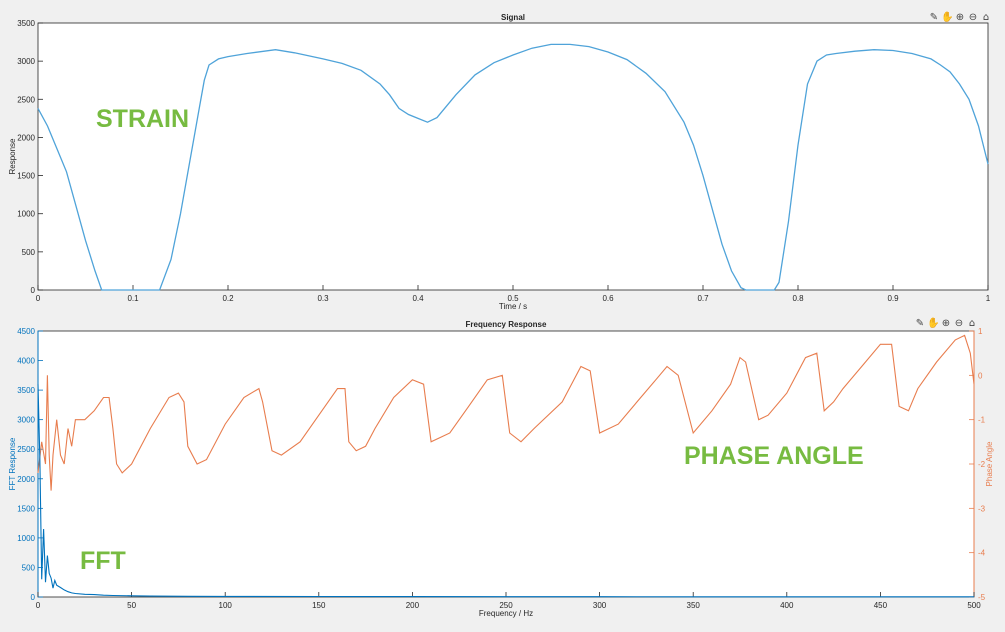 The image size is (1005, 632). Describe the element at coordinates (982, 464) in the screenshot. I see `phase-y-tick-label: -2` at that location.